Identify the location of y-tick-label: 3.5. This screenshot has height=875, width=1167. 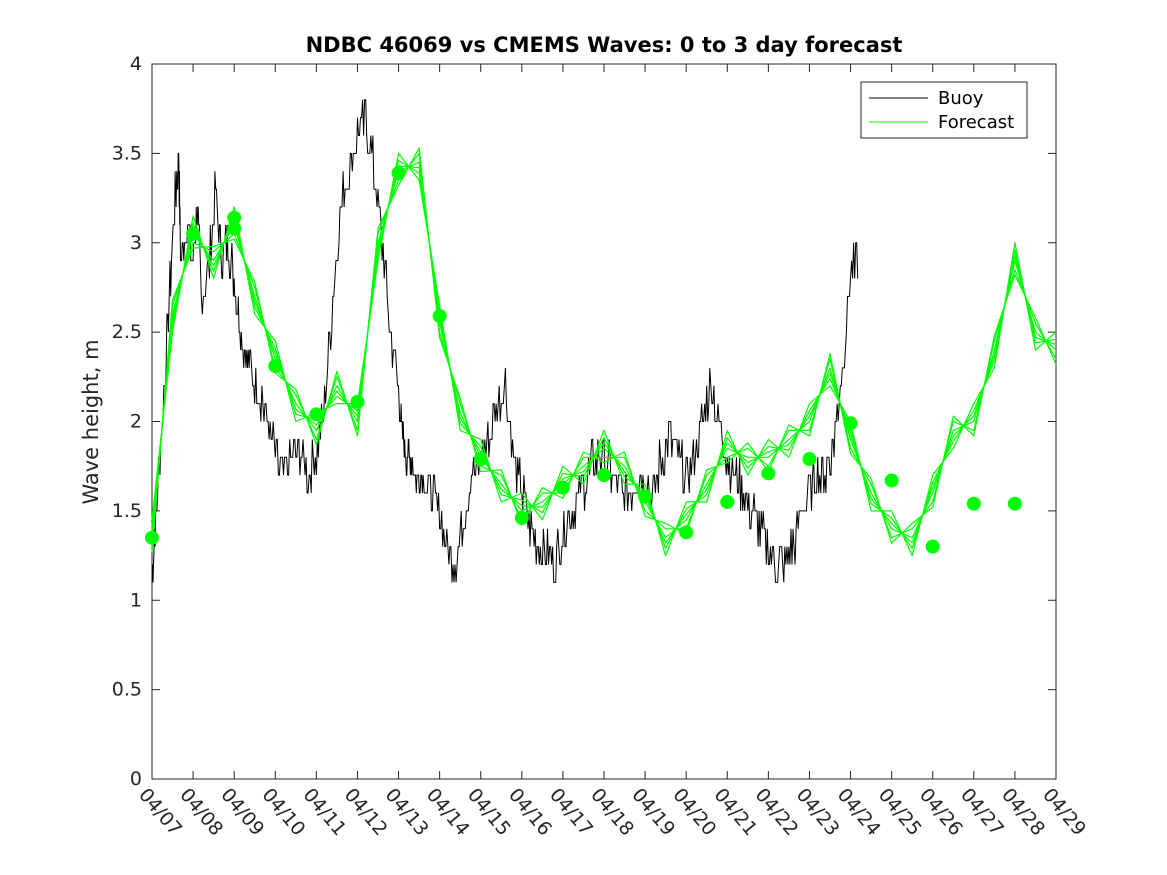
(127, 153).